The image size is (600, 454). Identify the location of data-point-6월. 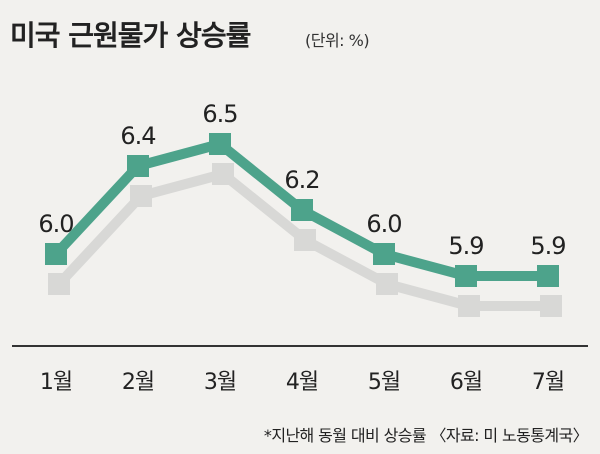
(466, 276).